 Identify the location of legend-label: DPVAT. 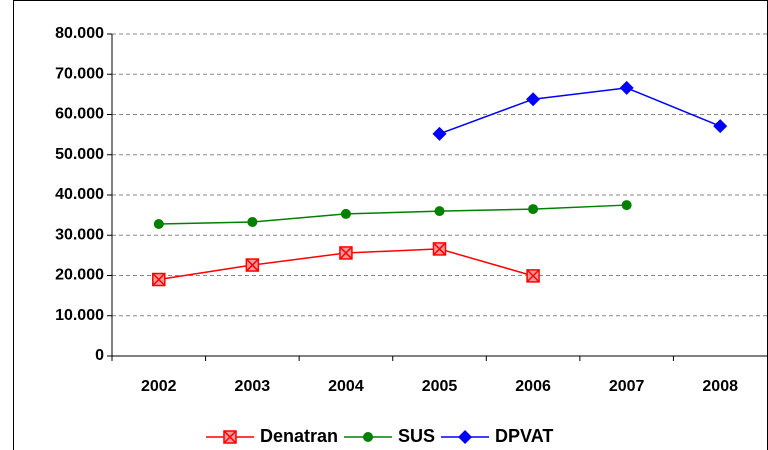
(524, 436).